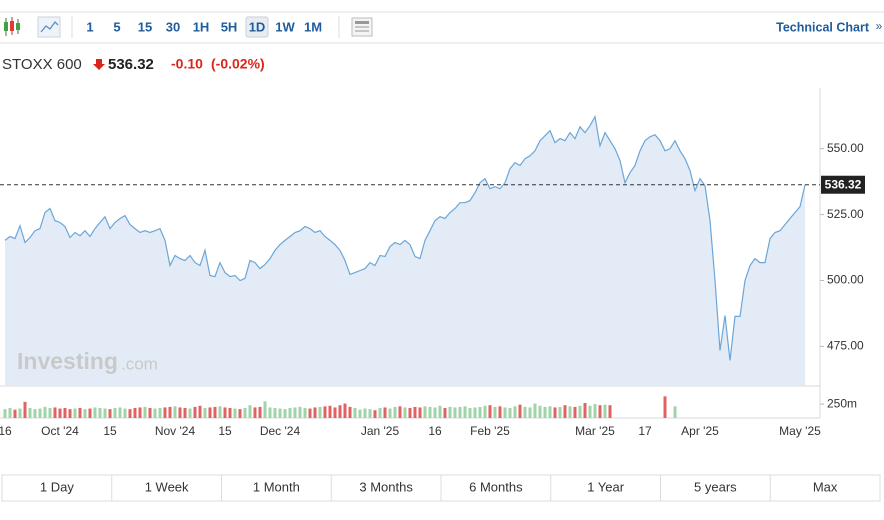  Describe the element at coordinates (229, 26) in the screenshot. I see `interval-button: 5H` at that location.